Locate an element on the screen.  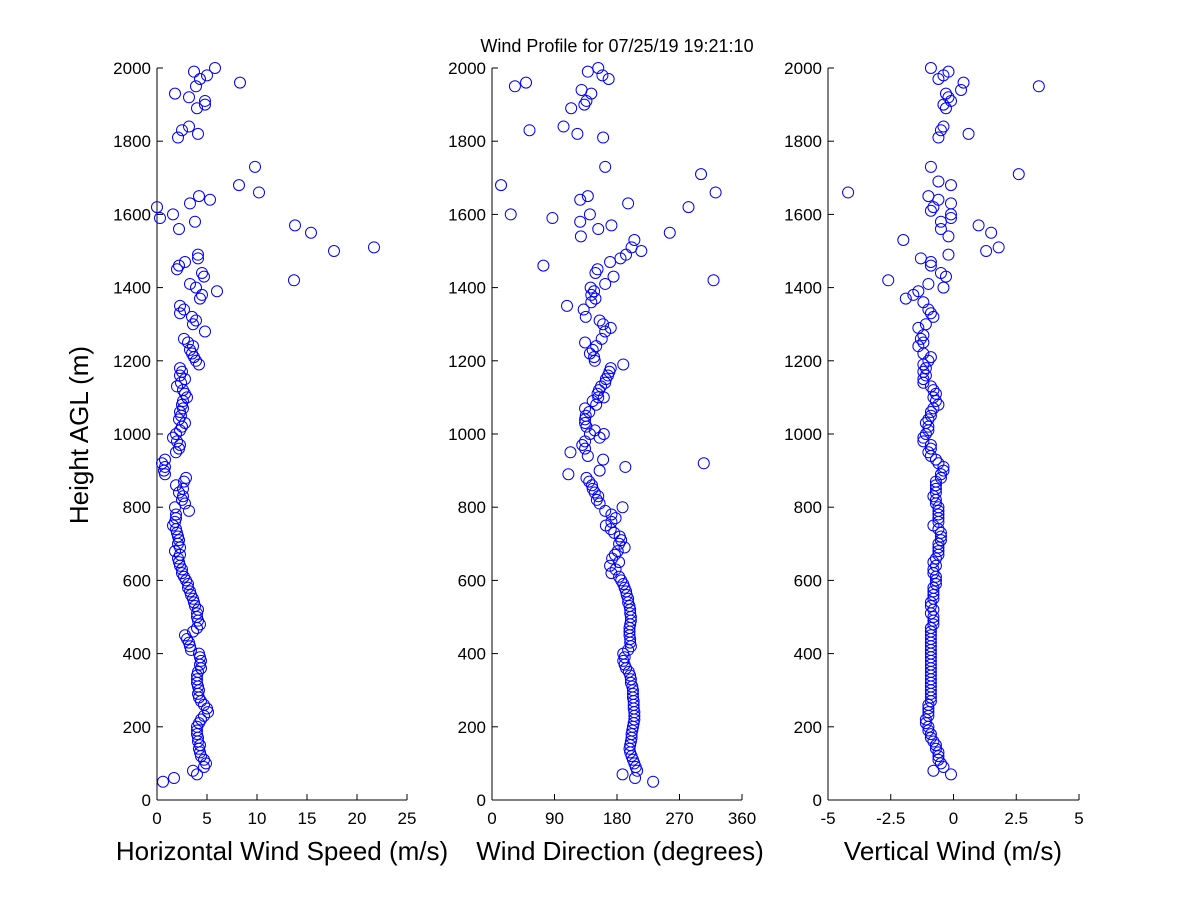
vertical-y-tick-label: 400 is located at coordinates (808, 654).